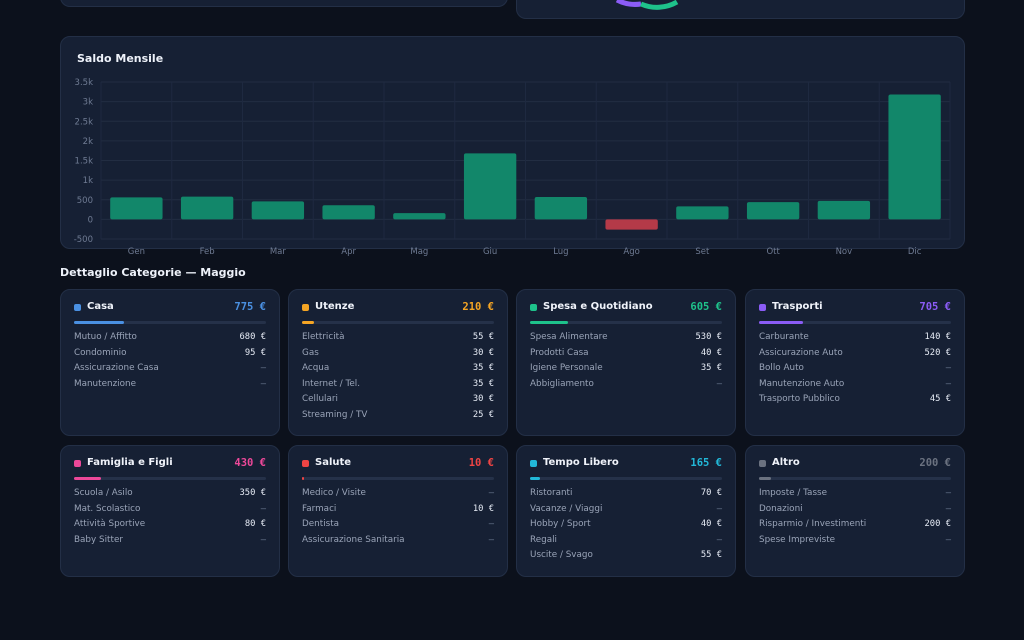 Image resolution: width=1024 pixels, height=640 pixels. I want to click on list-item: Spese Impreviste —, so click(855, 543).